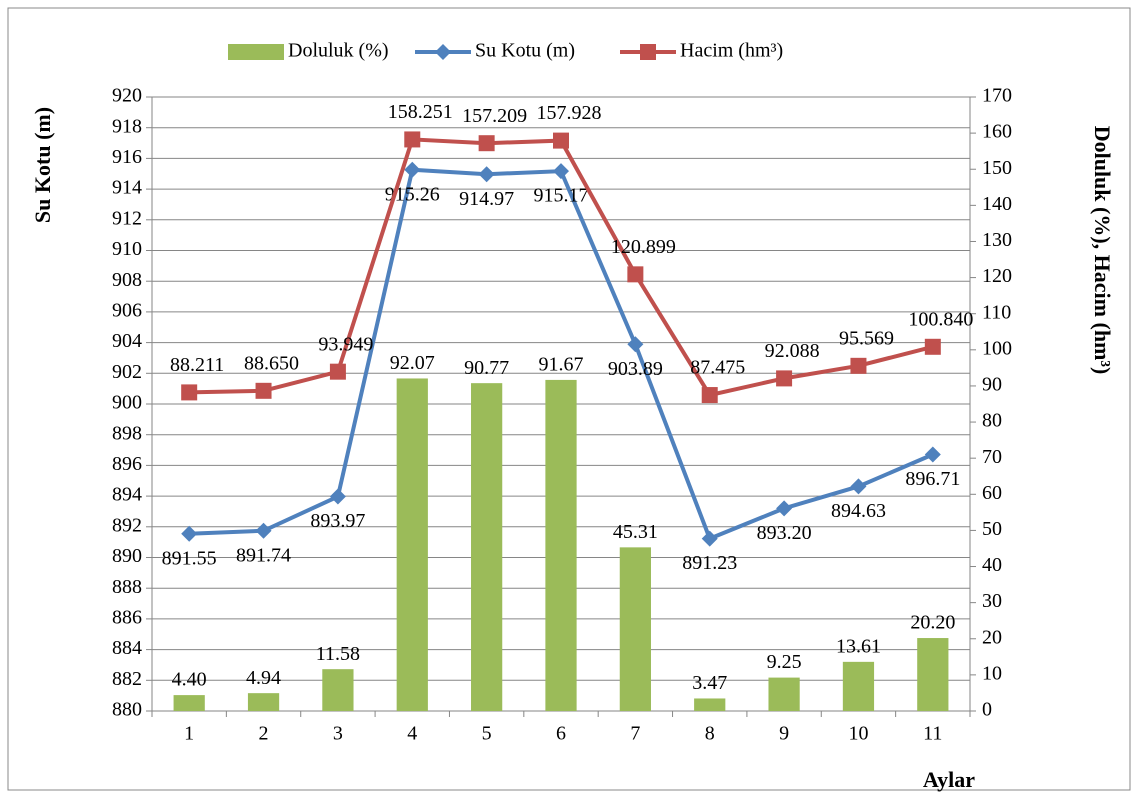 The width and height of the screenshot is (1138, 798). I want to click on data-label: 90.77, so click(486, 368).